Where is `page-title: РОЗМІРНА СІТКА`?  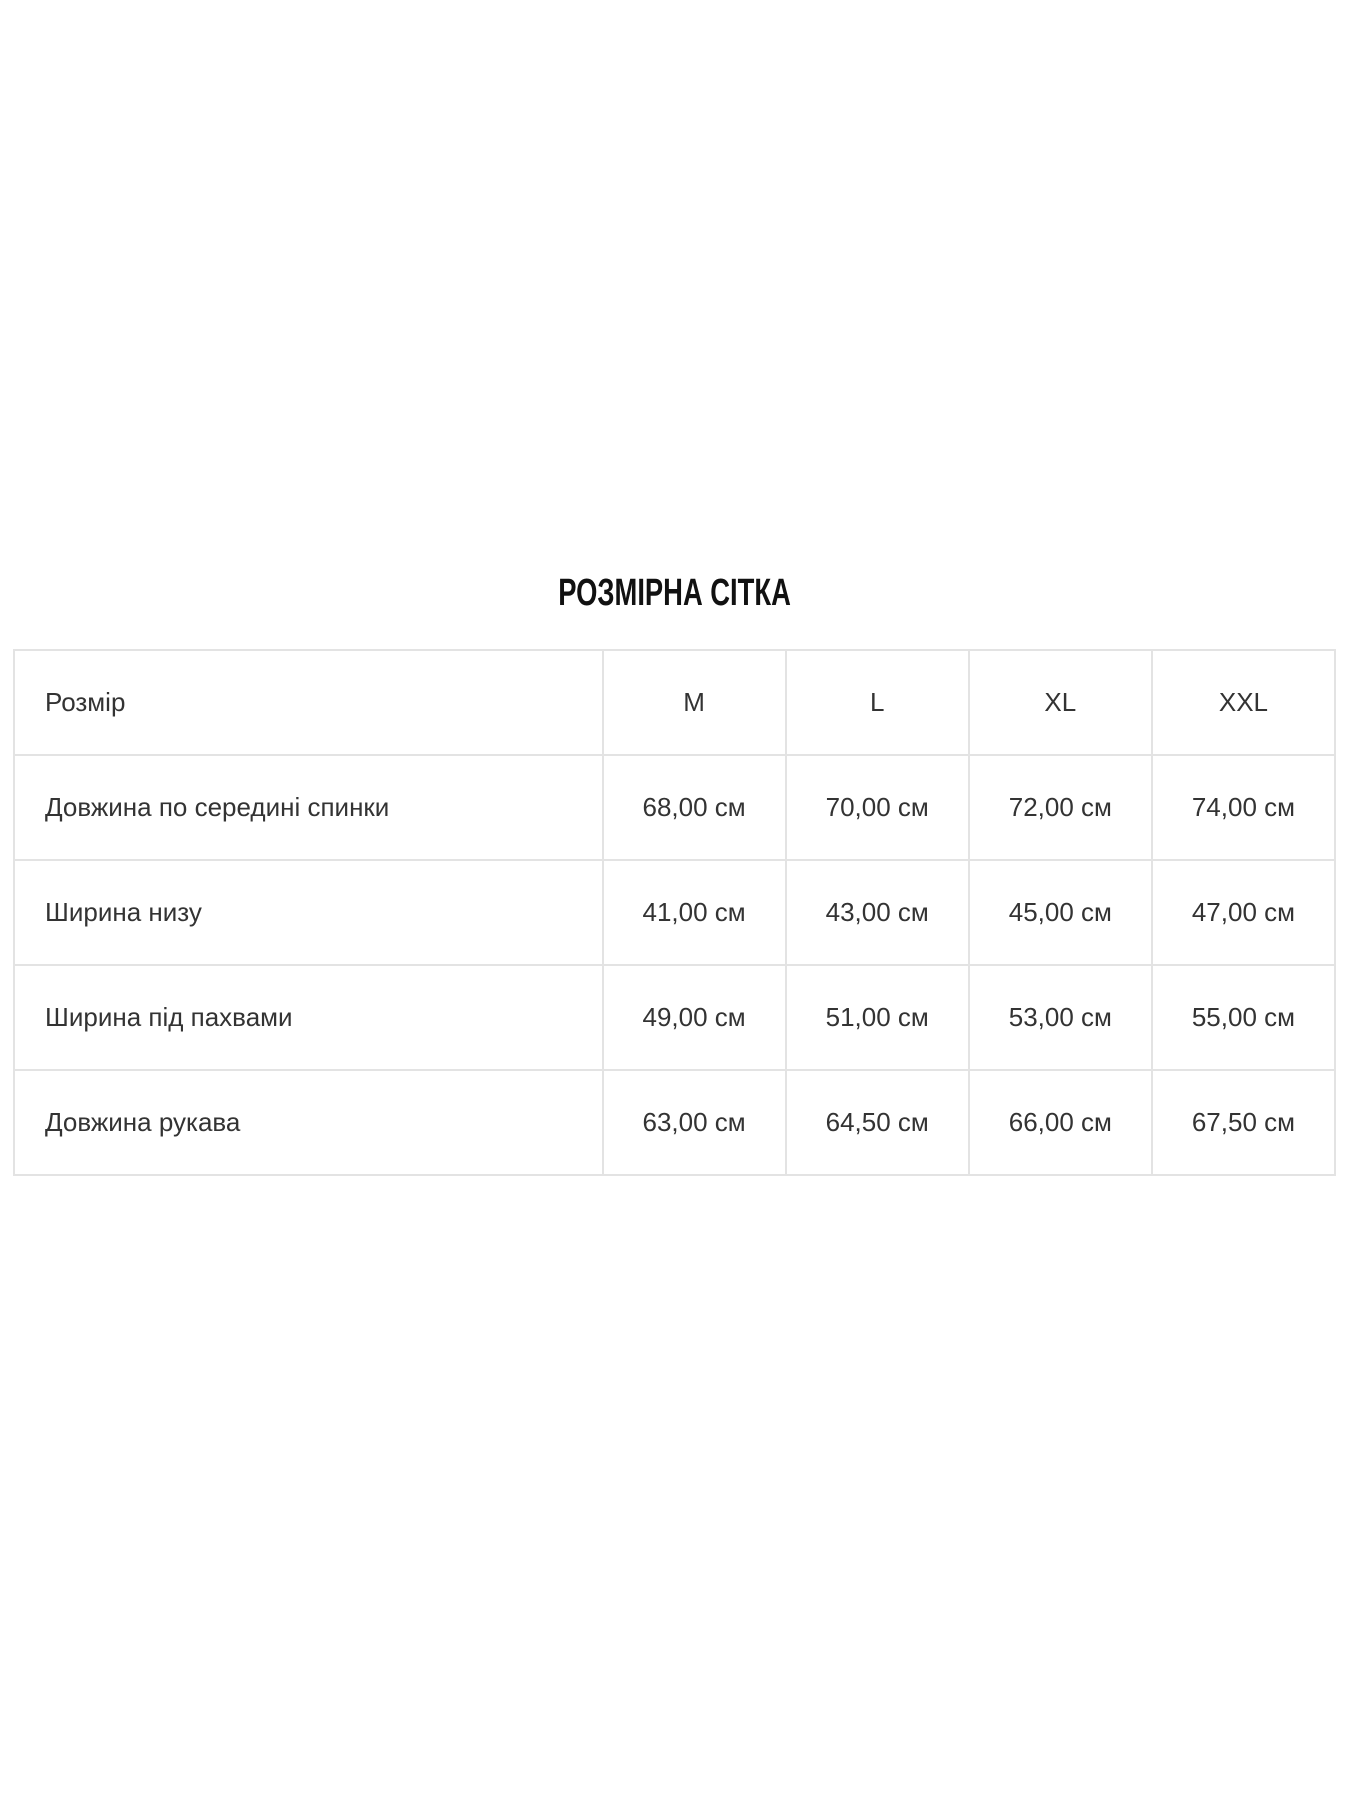 page-title: РОЗМІРНА СІТКА is located at coordinates (675, 593).